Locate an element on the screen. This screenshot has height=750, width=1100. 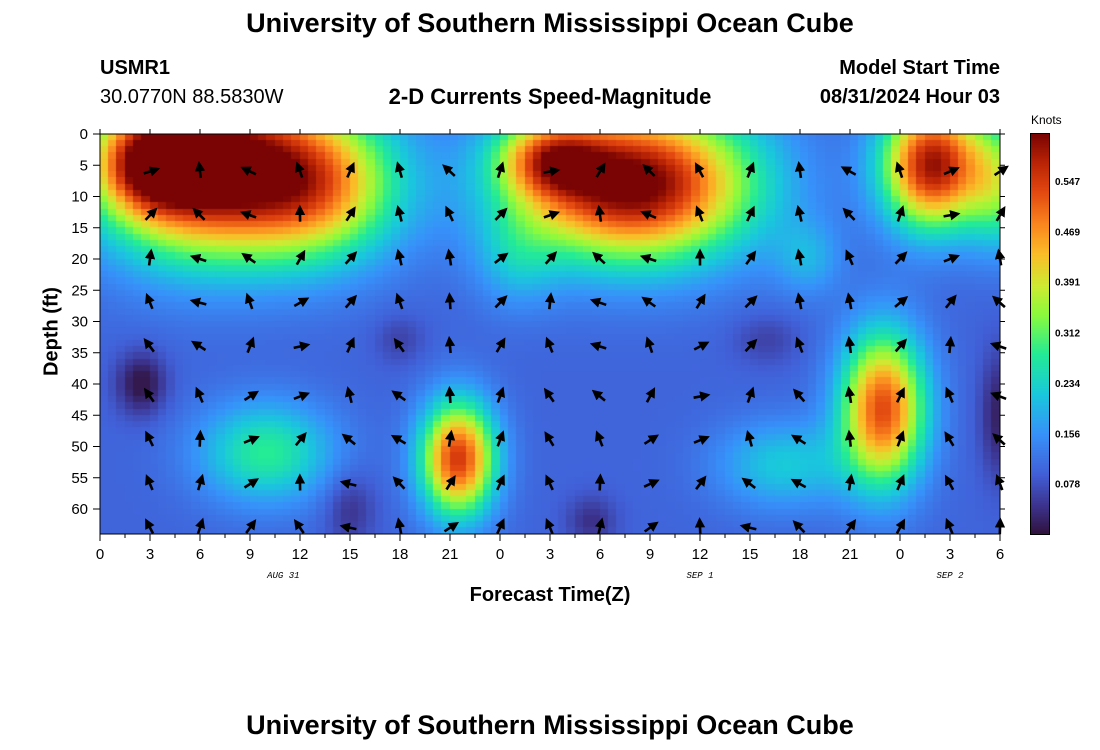
y-tick-label: 30 is located at coordinates (79, 322).